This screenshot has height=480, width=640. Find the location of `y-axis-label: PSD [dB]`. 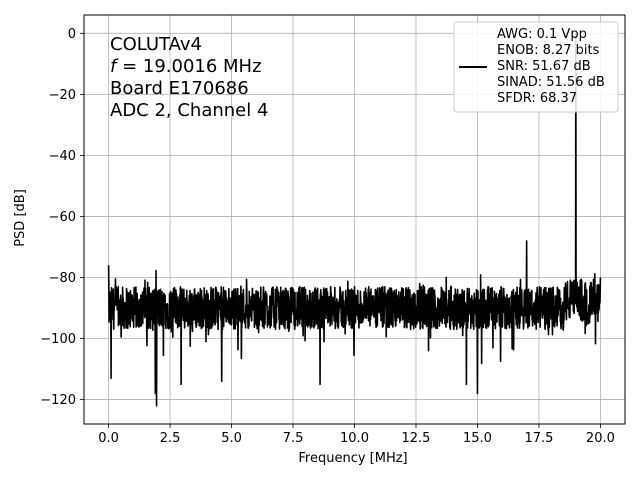

y-axis-label: PSD [dB] is located at coordinates (20, 218).